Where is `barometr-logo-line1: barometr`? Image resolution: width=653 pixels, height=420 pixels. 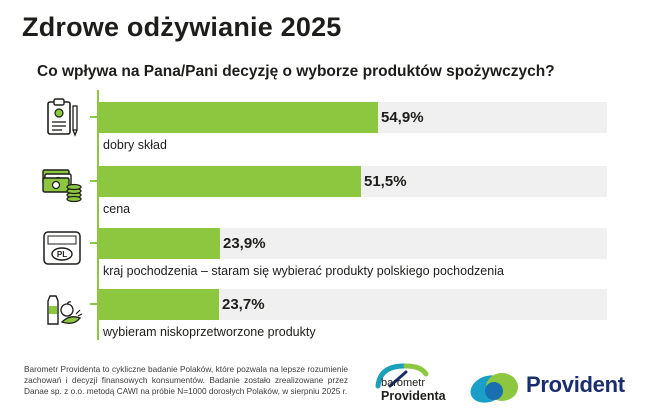
barometr-logo-line1: barometr is located at coordinates (403, 383).